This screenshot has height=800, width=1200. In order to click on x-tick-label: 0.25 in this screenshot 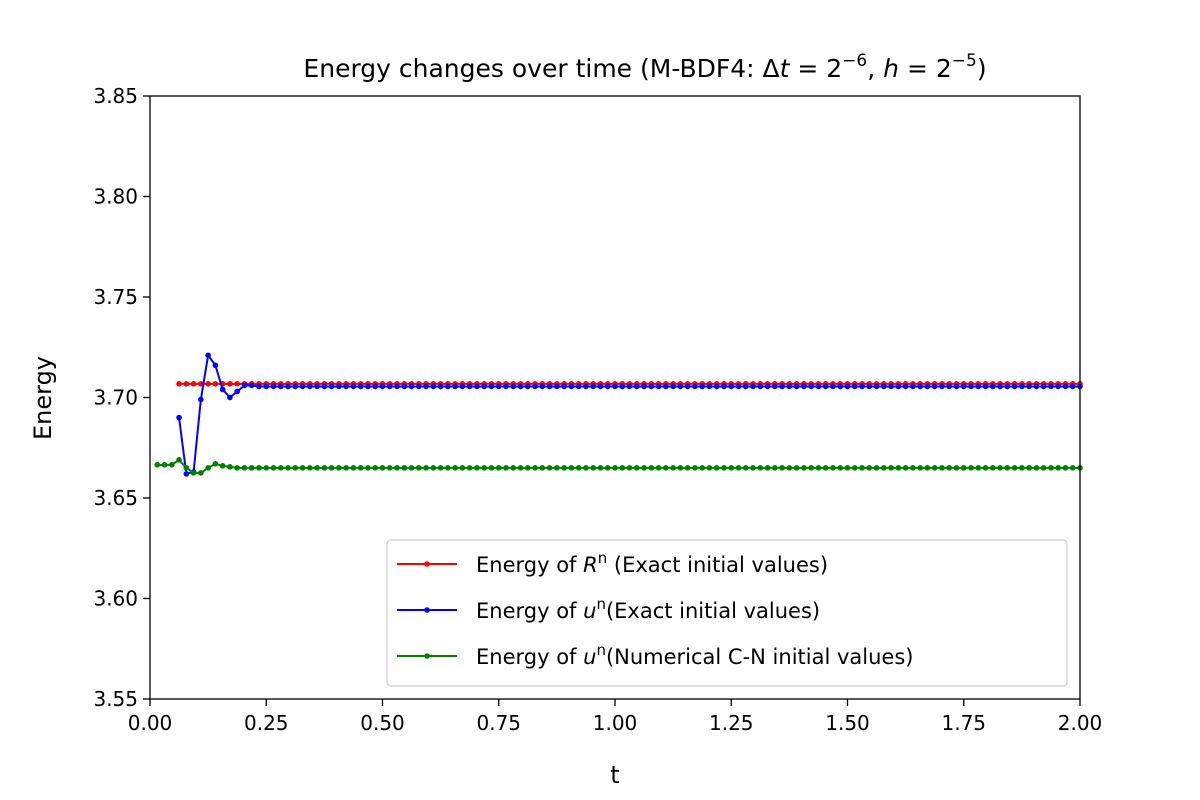, I will do `click(266, 723)`.